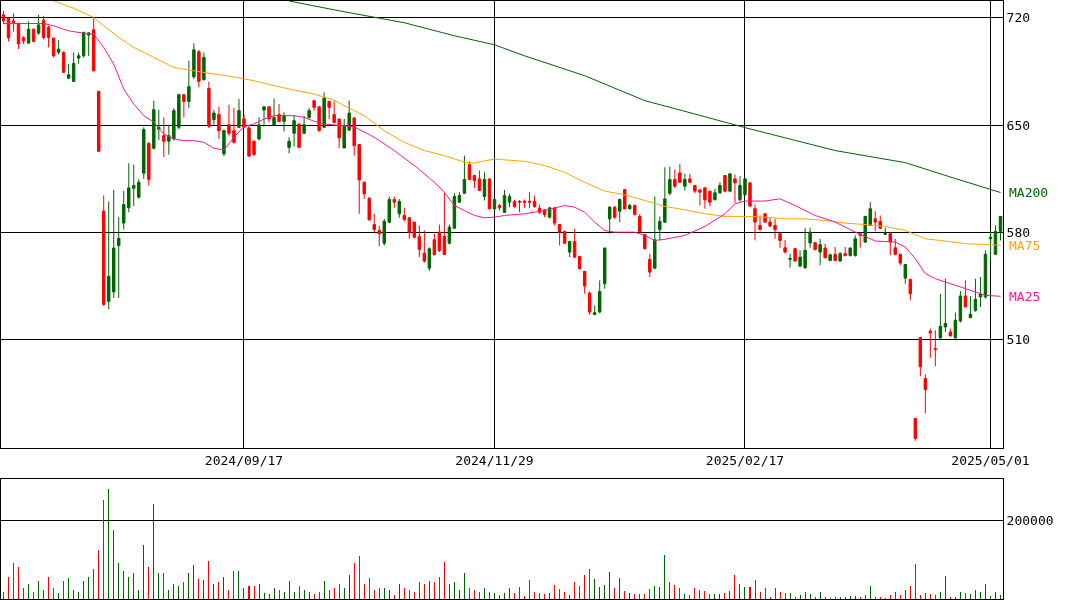  Describe the element at coordinates (1025, 296) in the screenshot. I see `series-label: MA25` at that location.